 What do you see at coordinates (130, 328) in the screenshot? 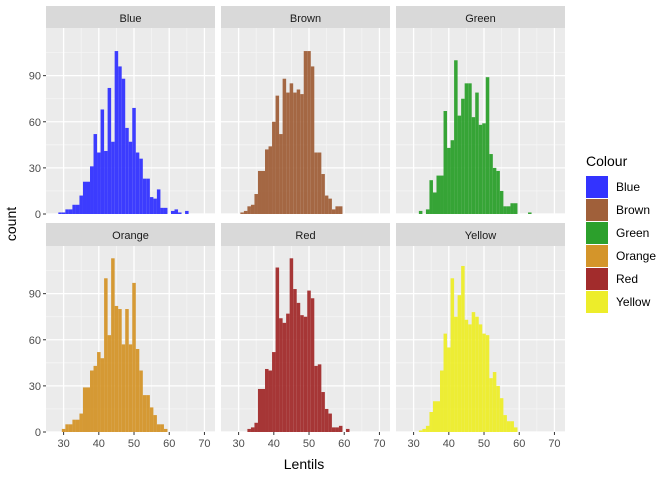
I see `panel-orange: Orange` at bounding box center [130, 328].